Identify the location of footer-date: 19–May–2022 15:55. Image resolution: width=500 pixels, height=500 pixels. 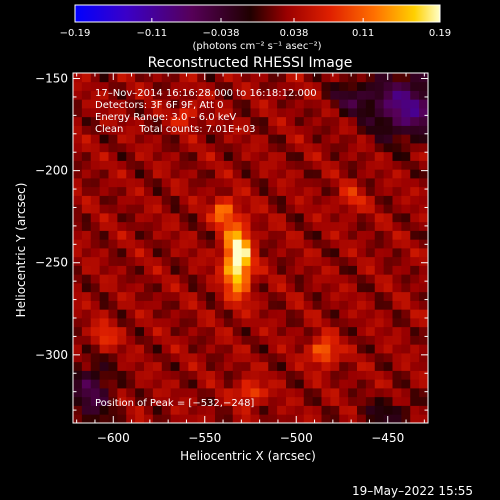
(412, 491).